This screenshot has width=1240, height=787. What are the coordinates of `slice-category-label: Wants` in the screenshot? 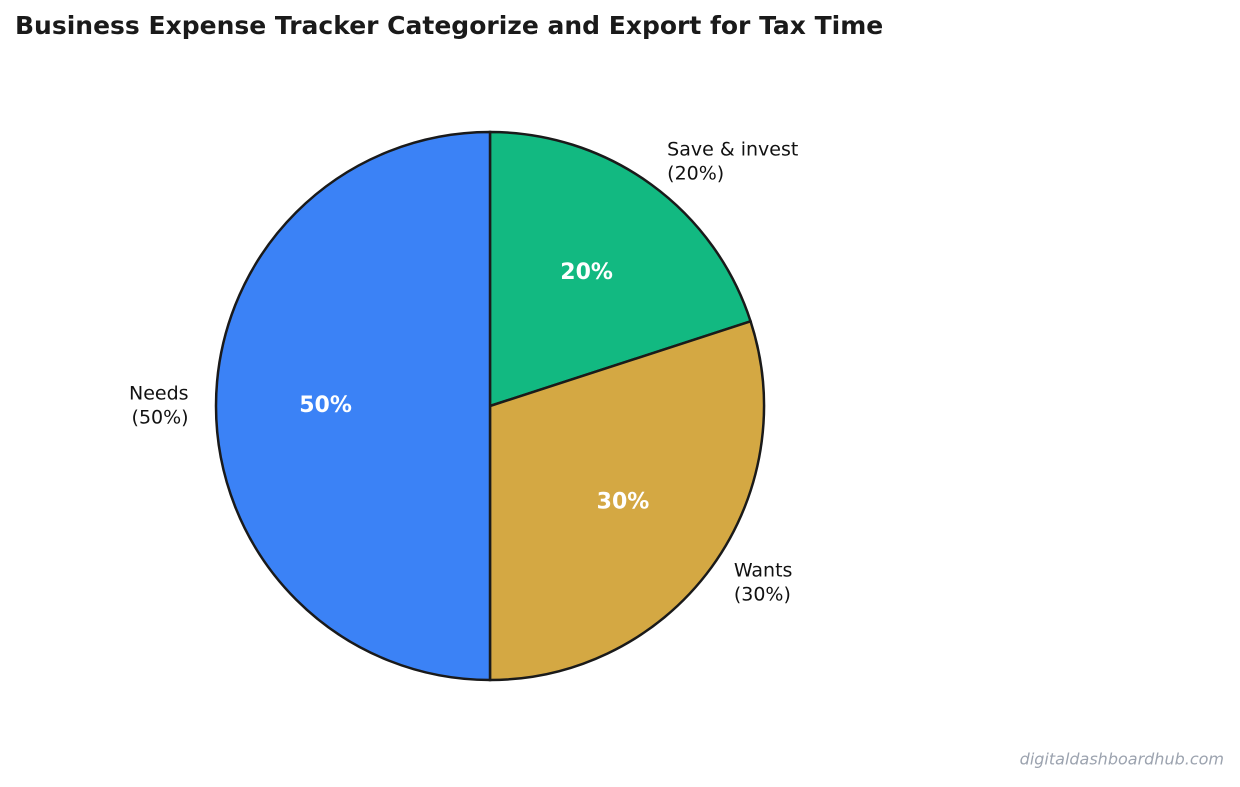 It's located at (763, 571).